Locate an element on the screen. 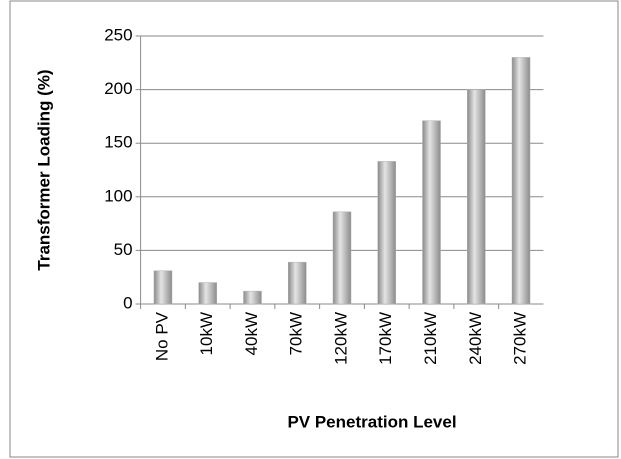  x-tick-label: 120kW is located at coordinates (340, 338).